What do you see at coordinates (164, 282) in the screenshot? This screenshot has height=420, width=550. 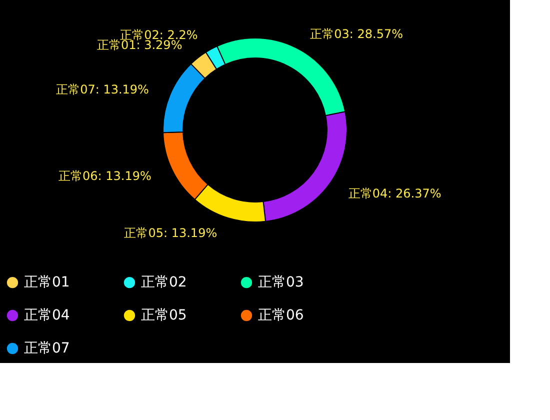 I see `legend-label: 正常02` at bounding box center [164, 282].